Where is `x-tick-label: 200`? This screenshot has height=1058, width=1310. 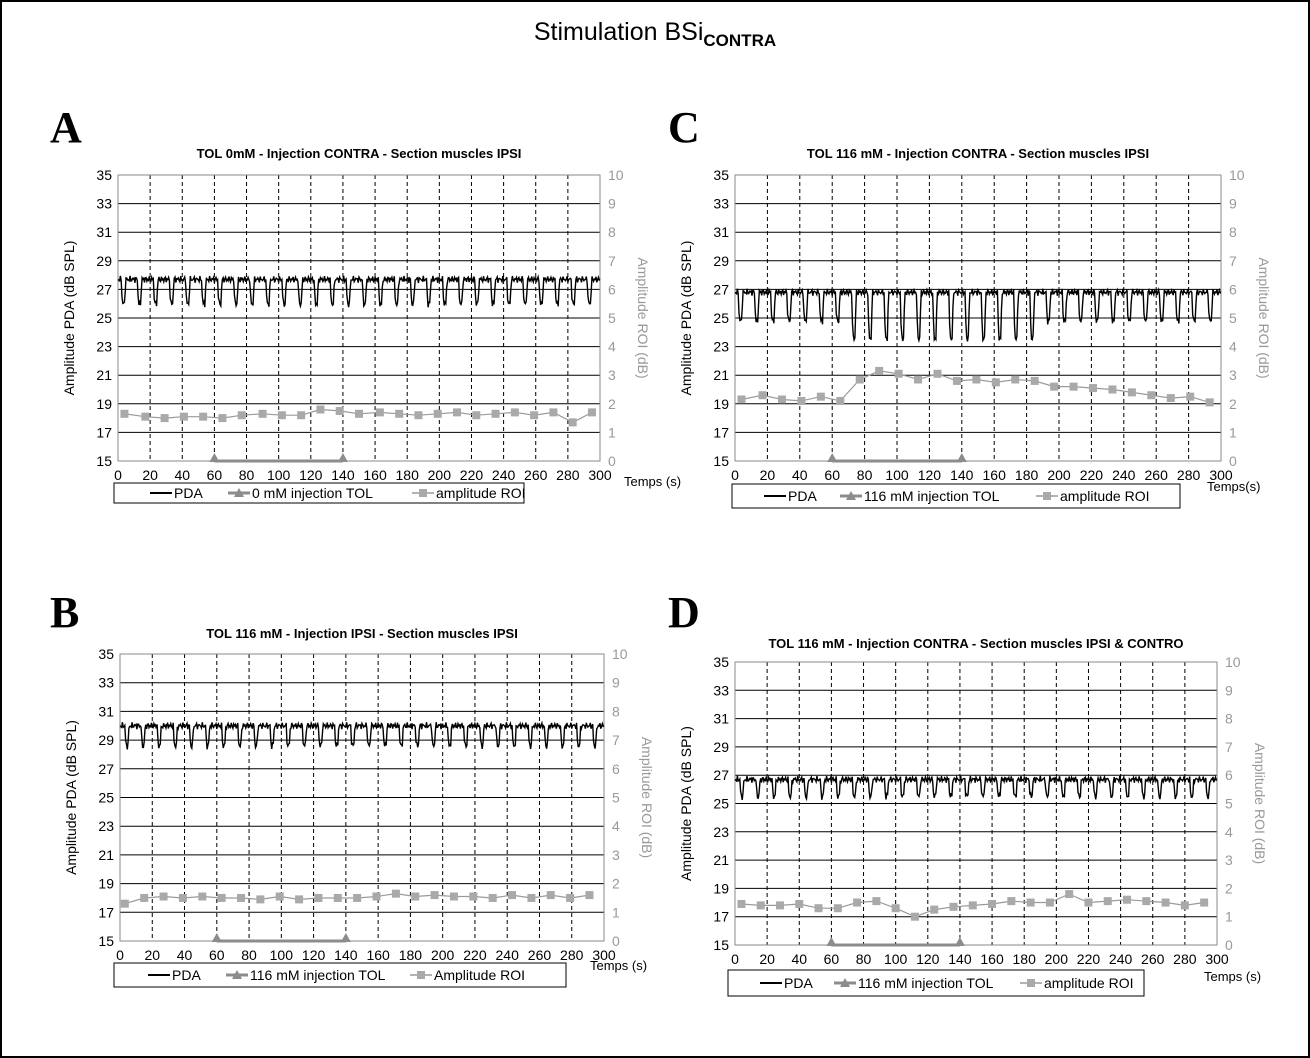 x-tick-label: 200 is located at coordinates (440, 475).